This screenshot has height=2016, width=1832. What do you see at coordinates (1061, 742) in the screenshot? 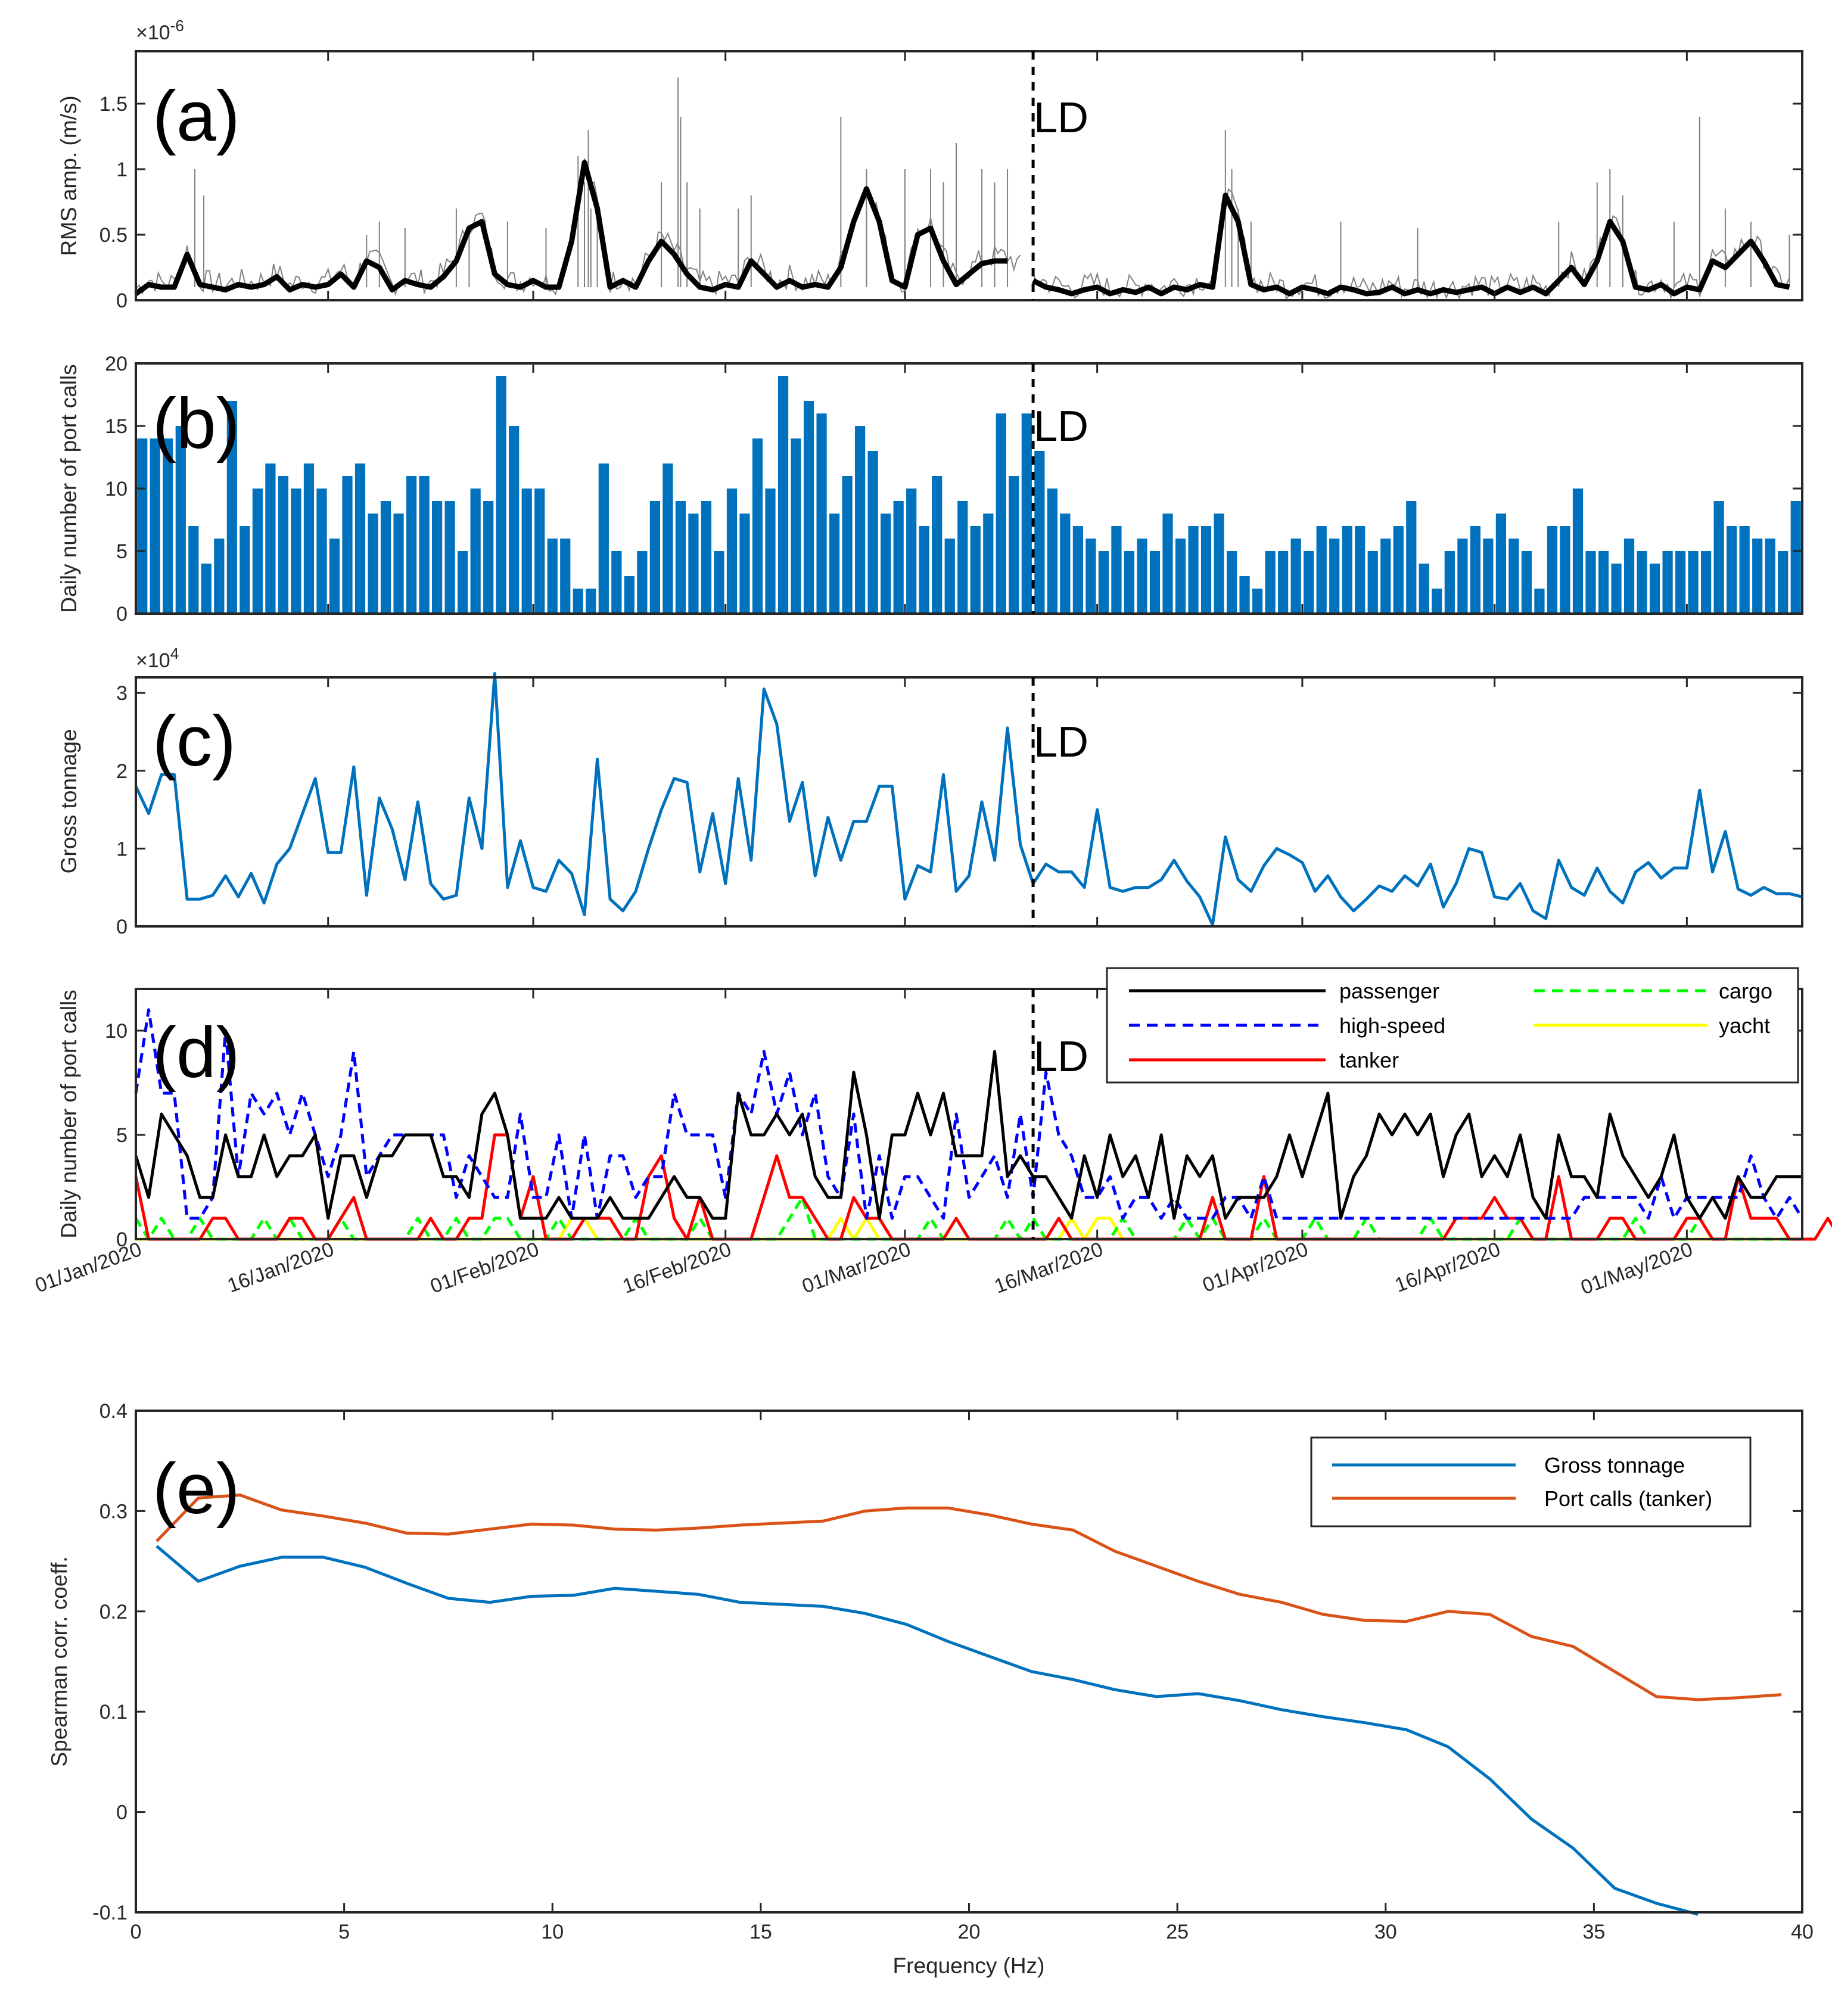
I see `panel-c-lockdown-label: LD` at bounding box center [1061, 742].